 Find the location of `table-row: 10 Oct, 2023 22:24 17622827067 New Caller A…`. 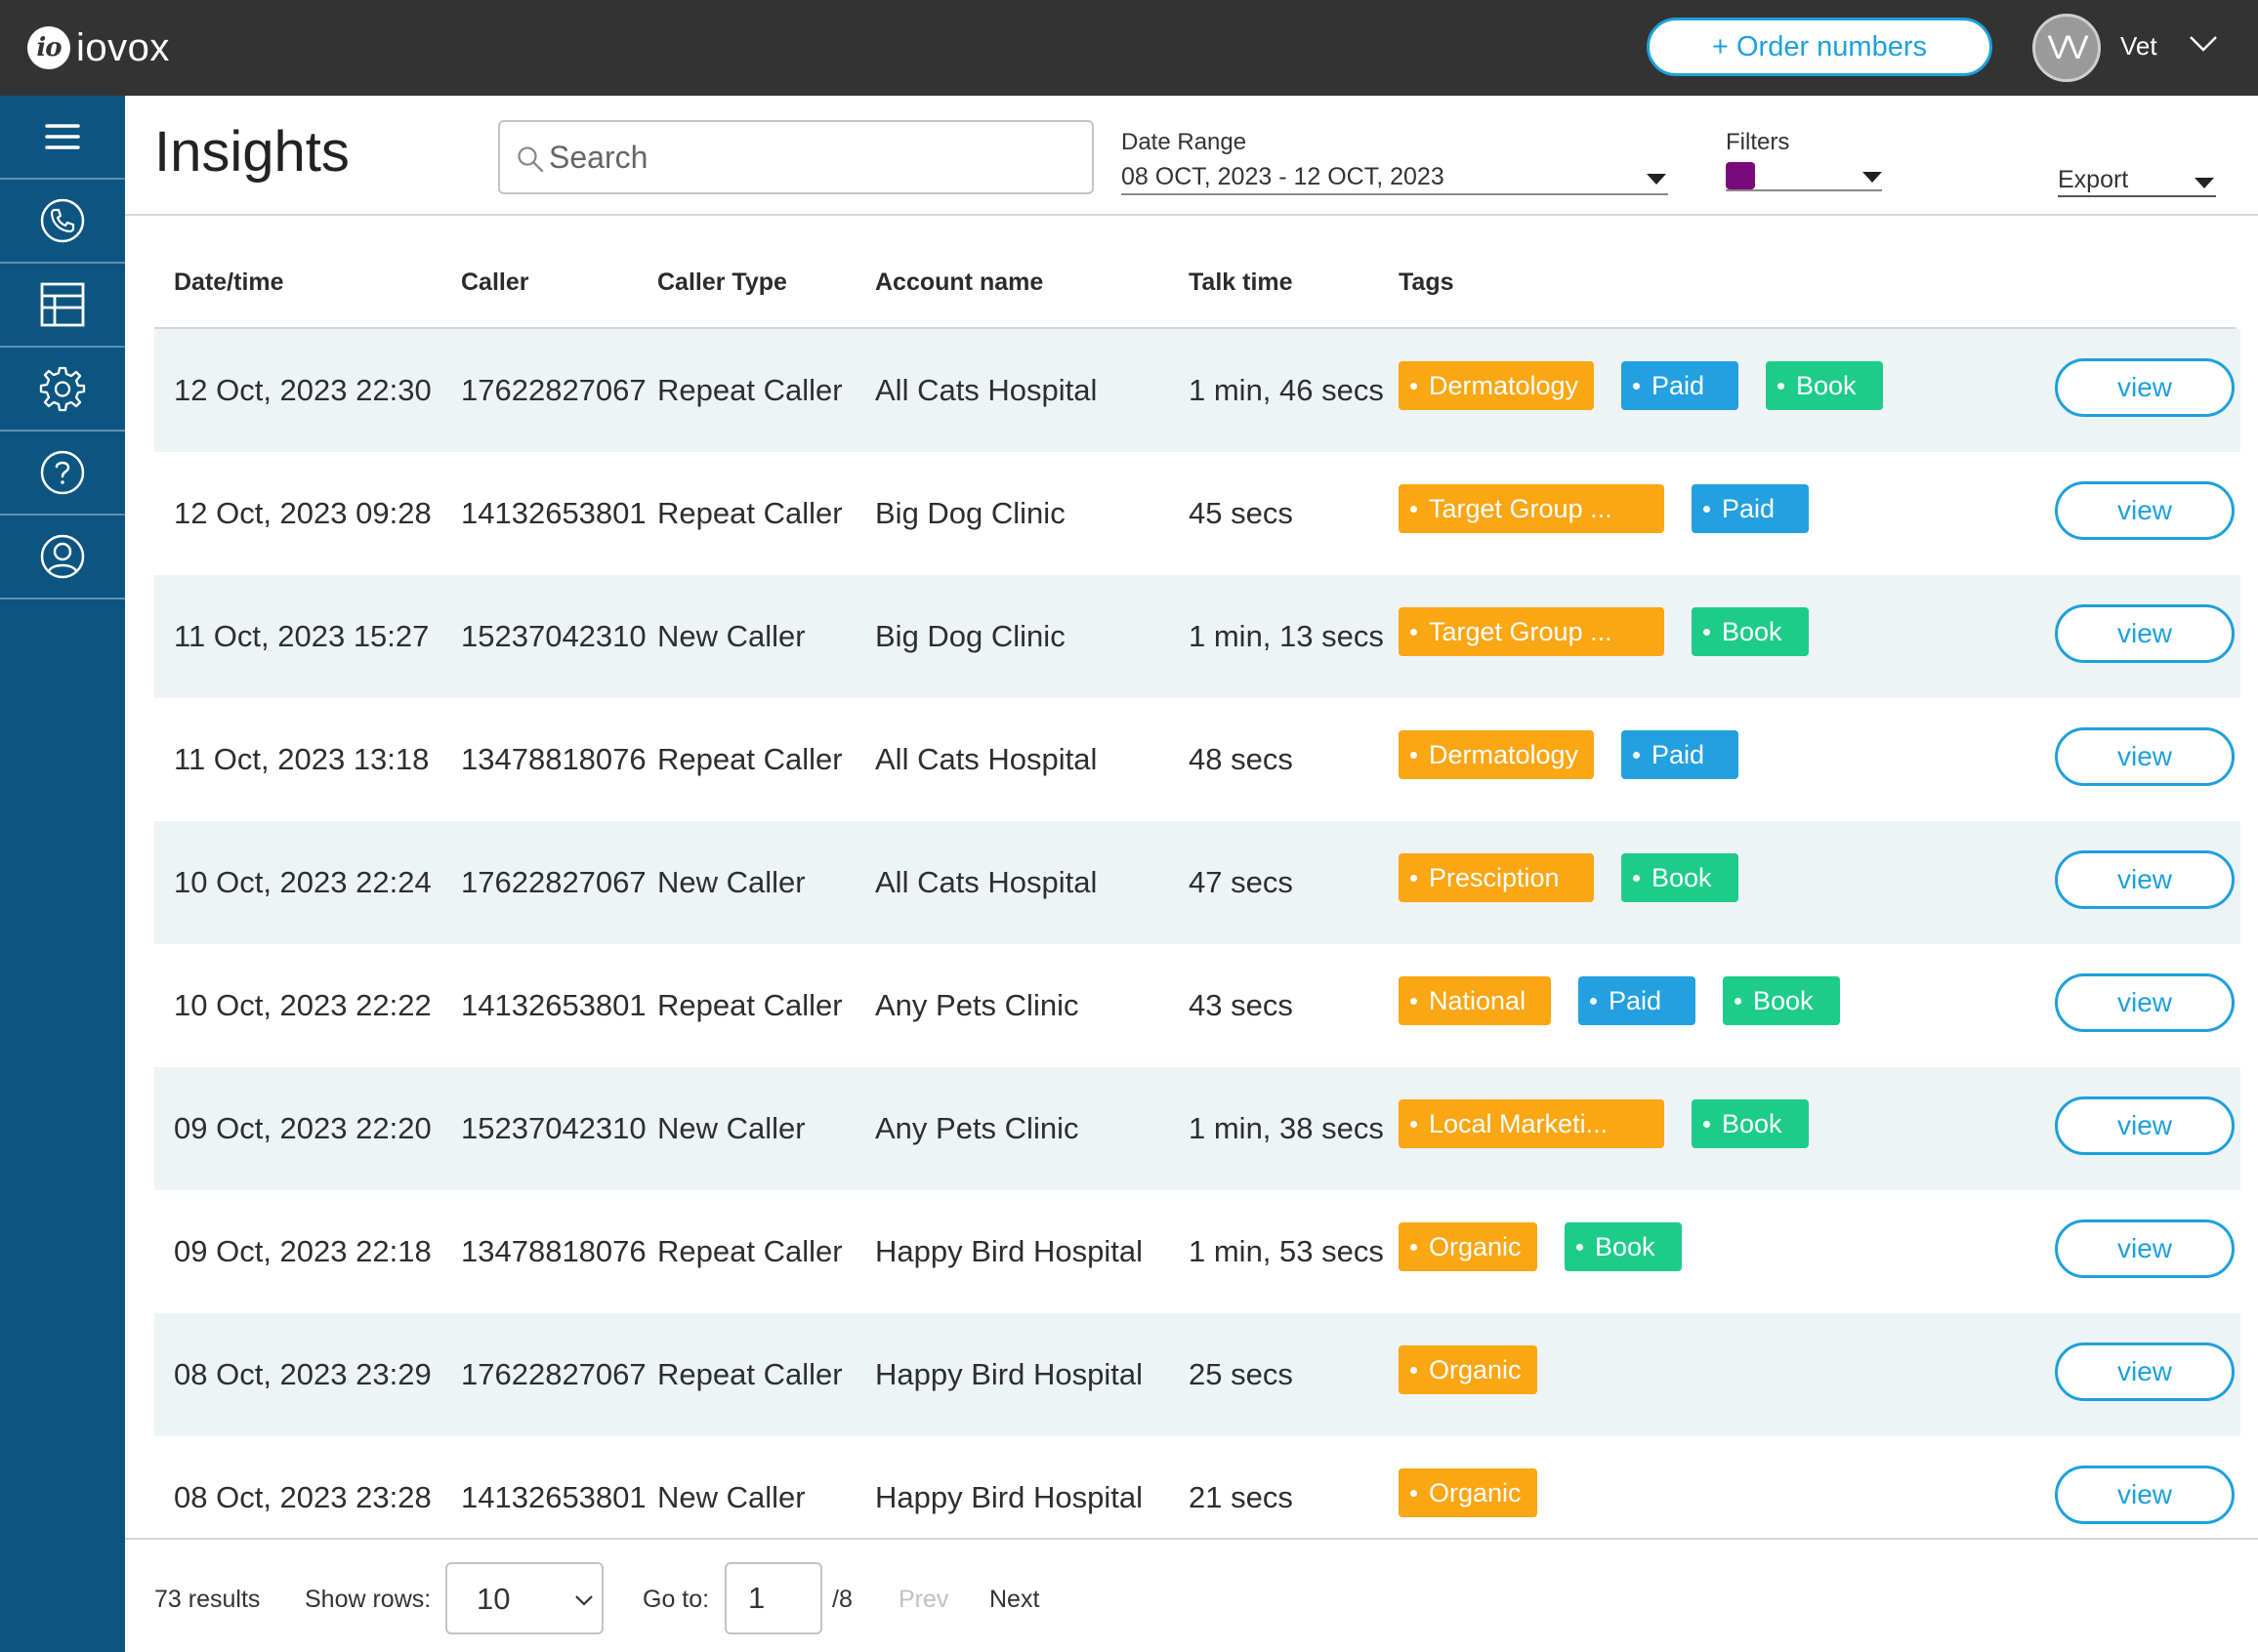

table-row: 10 Oct, 2023 22:24 17622827067 New Caller A… is located at coordinates (1197, 882).